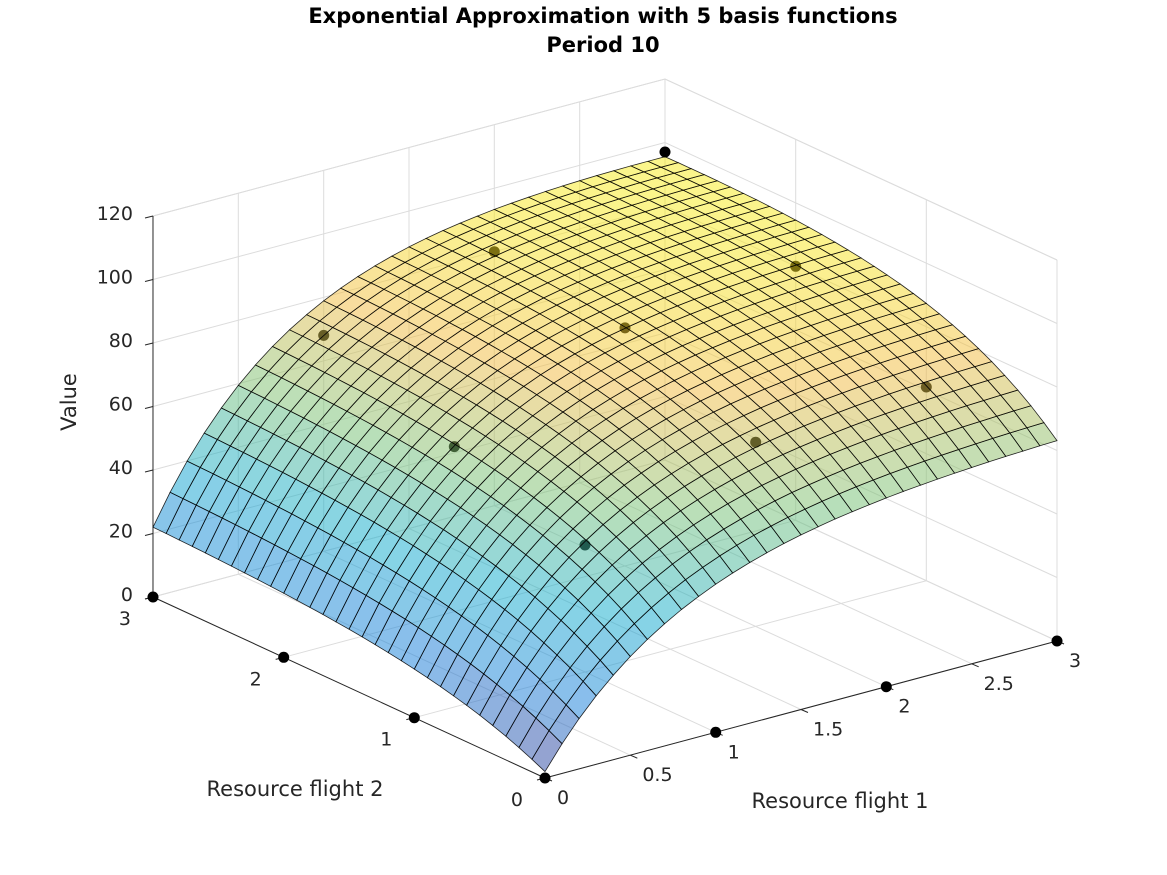  Describe the element at coordinates (121, 468) in the screenshot. I see `z-tick-label: 40` at that location.